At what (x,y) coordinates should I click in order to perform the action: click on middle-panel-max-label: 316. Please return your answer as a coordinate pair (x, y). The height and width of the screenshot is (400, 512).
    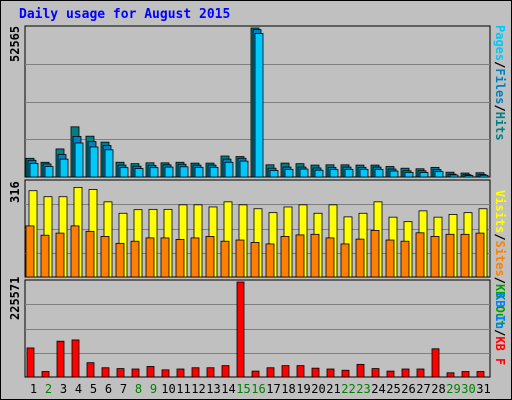
    Looking at the image, I should click on (15, 192).